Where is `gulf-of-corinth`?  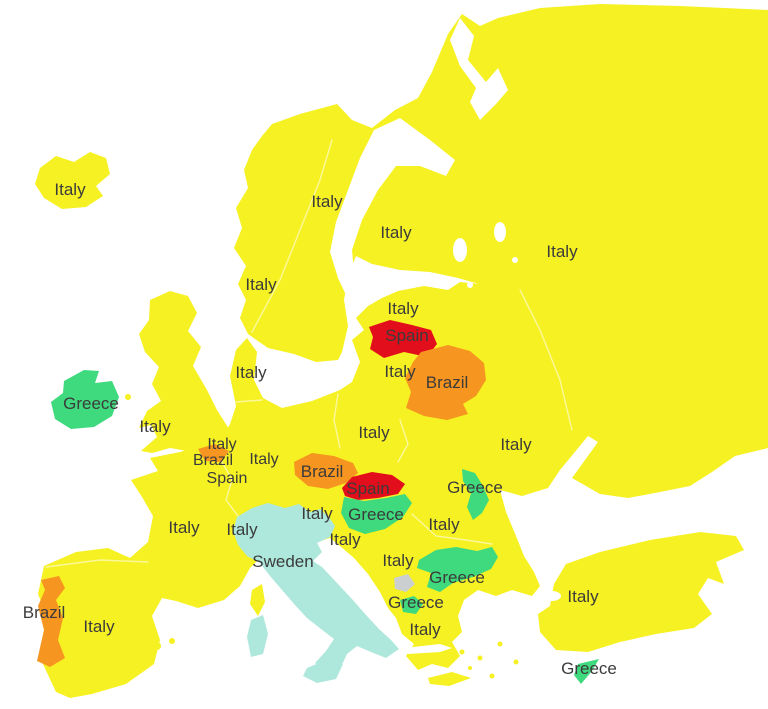 gulf-of-corinth is located at coordinates (428, 649).